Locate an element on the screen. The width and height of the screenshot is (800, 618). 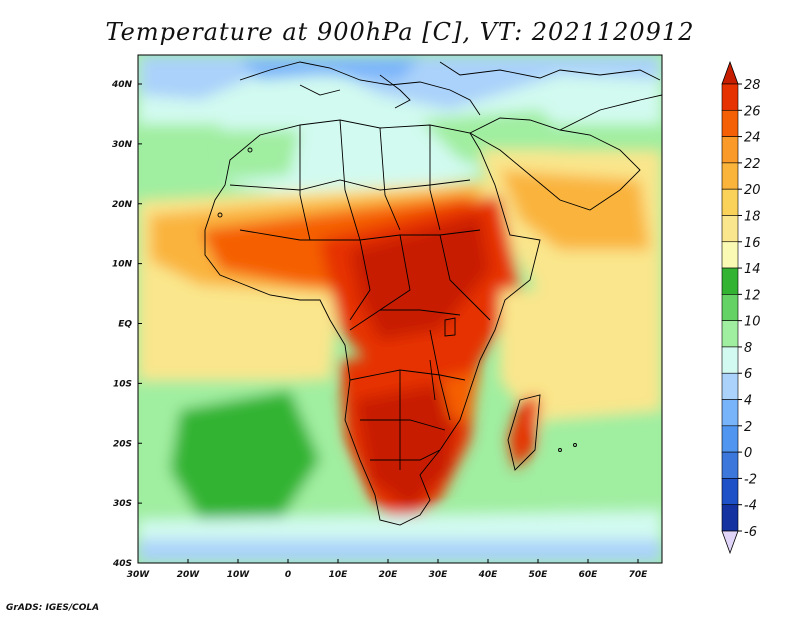
x-tick-label: 30E is located at coordinates (439, 575).